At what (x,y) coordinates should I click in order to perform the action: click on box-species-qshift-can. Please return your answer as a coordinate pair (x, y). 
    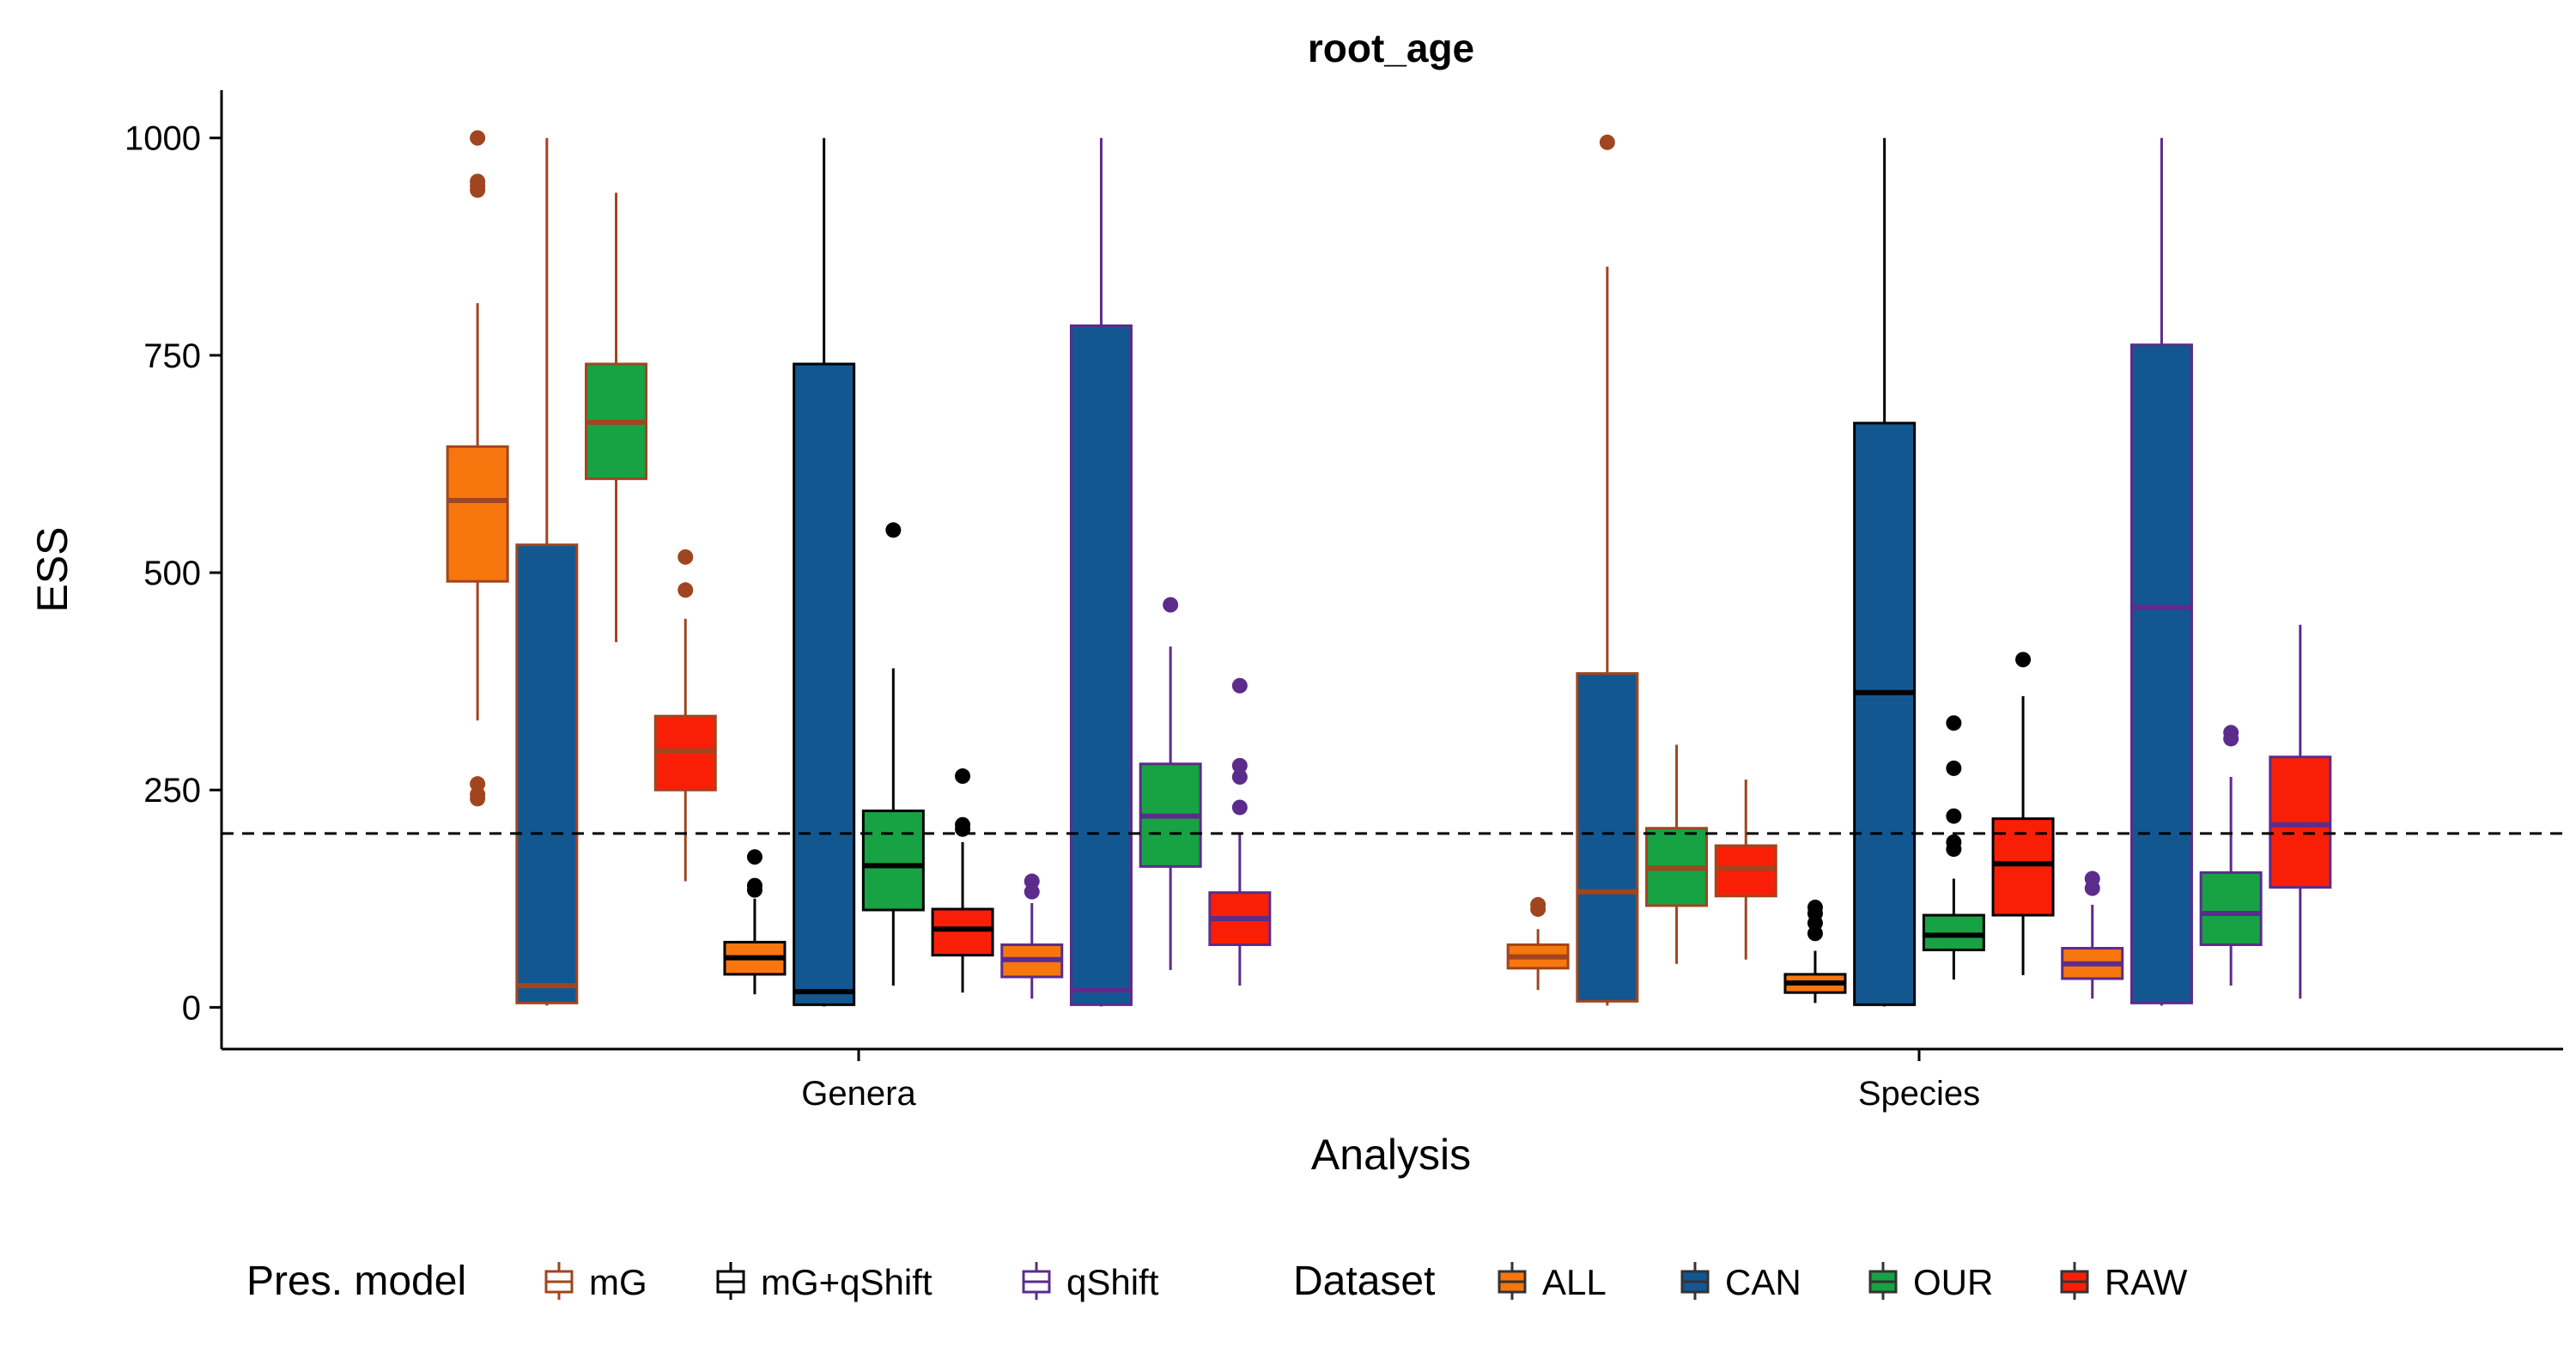
    Looking at the image, I should click on (2161, 571).